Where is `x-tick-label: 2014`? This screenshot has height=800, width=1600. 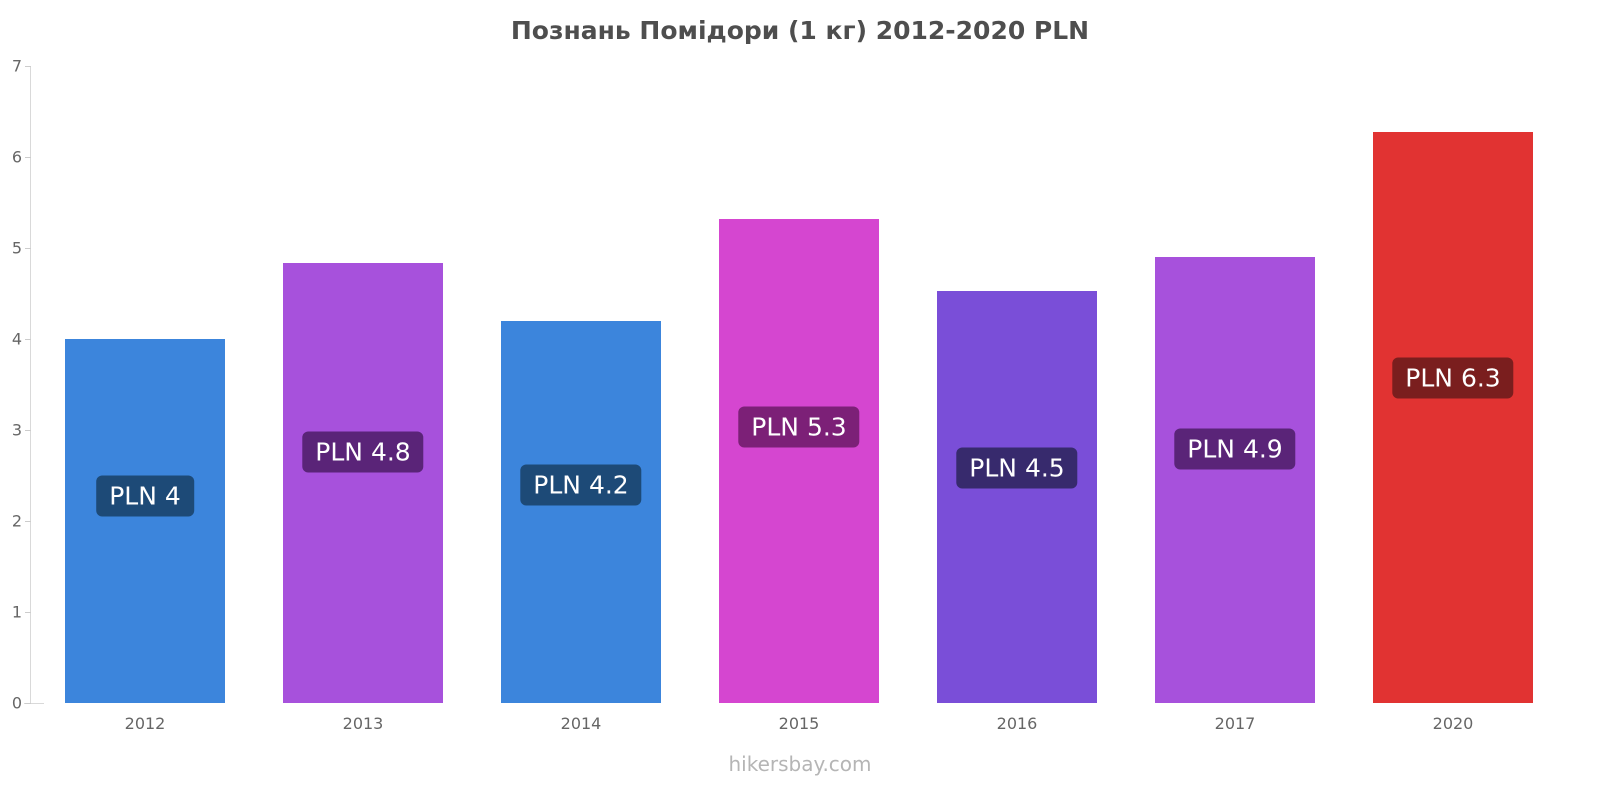
x-tick-label: 2014 is located at coordinates (581, 723).